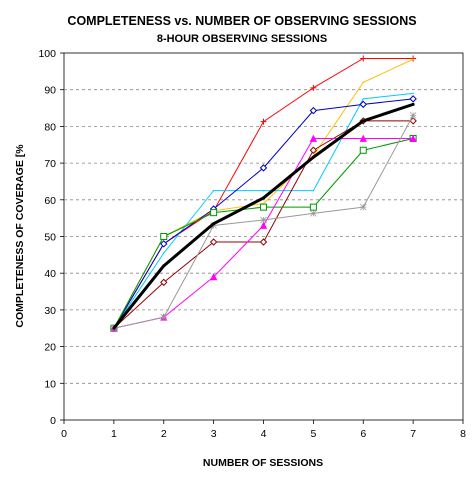 The width and height of the screenshot is (475, 485). I want to click on y-tick-label: 50, so click(50, 238).